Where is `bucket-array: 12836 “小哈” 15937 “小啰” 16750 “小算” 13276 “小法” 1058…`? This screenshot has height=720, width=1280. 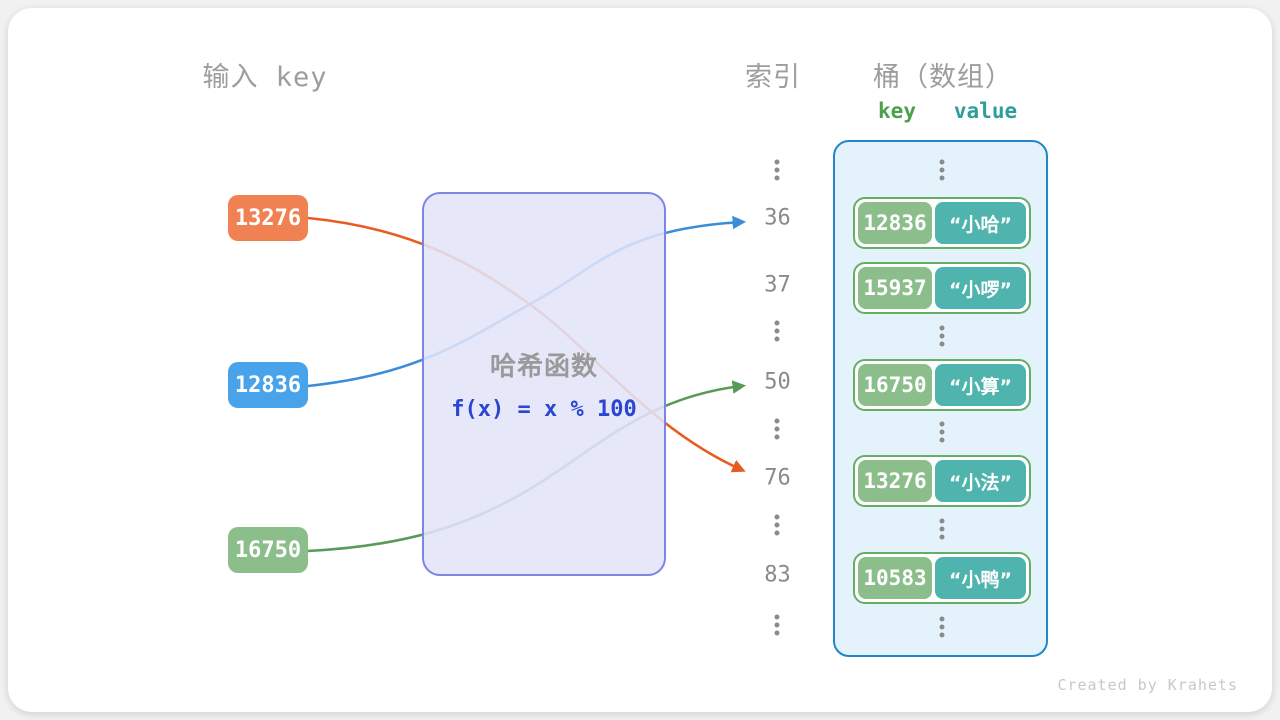
bucket-array: 12836 “小哈” 15937 “小啰” 16750 “小算” 13276 “小法” 1058… is located at coordinates (940, 398).